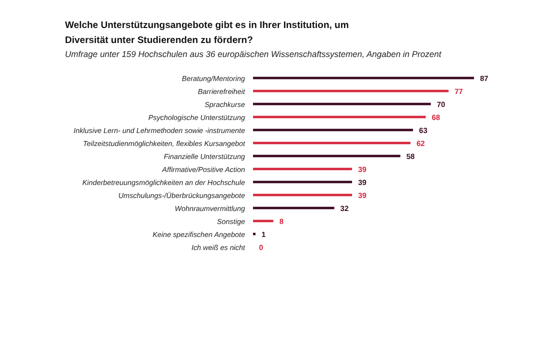 The width and height of the screenshot is (541, 343). What do you see at coordinates (207, 33) in the screenshot?
I see `chart-title: Welche Unterstützungsangebote gibt es in Ihrer Institution, um Diversität unter Studierenden zu fördern?` at bounding box center [207, 33].